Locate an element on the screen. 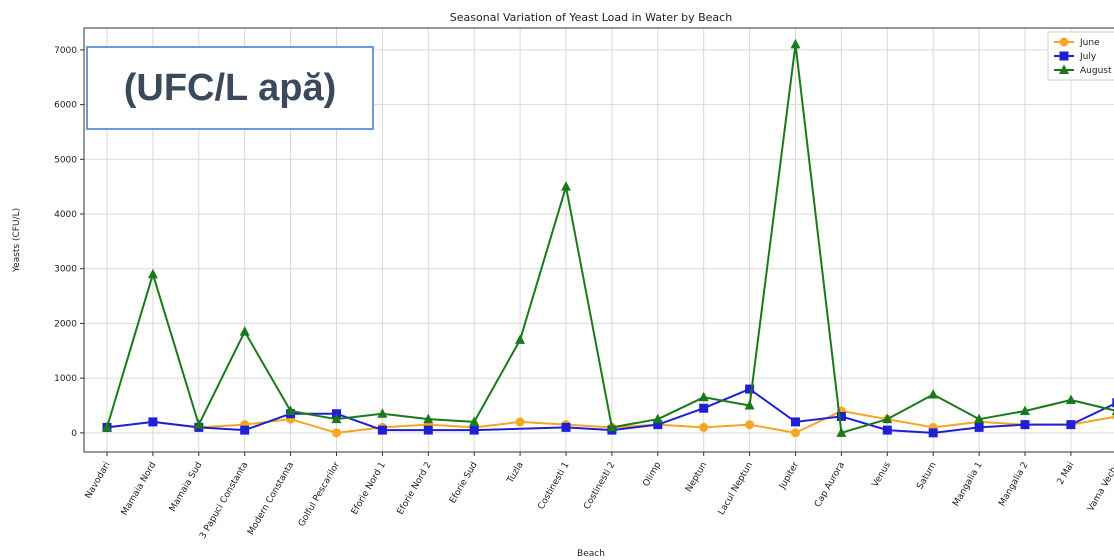 The height and width of the screenshot is (560, 1114). x-tick-label: Lacul Neptun is located at coordinates (736, 489).